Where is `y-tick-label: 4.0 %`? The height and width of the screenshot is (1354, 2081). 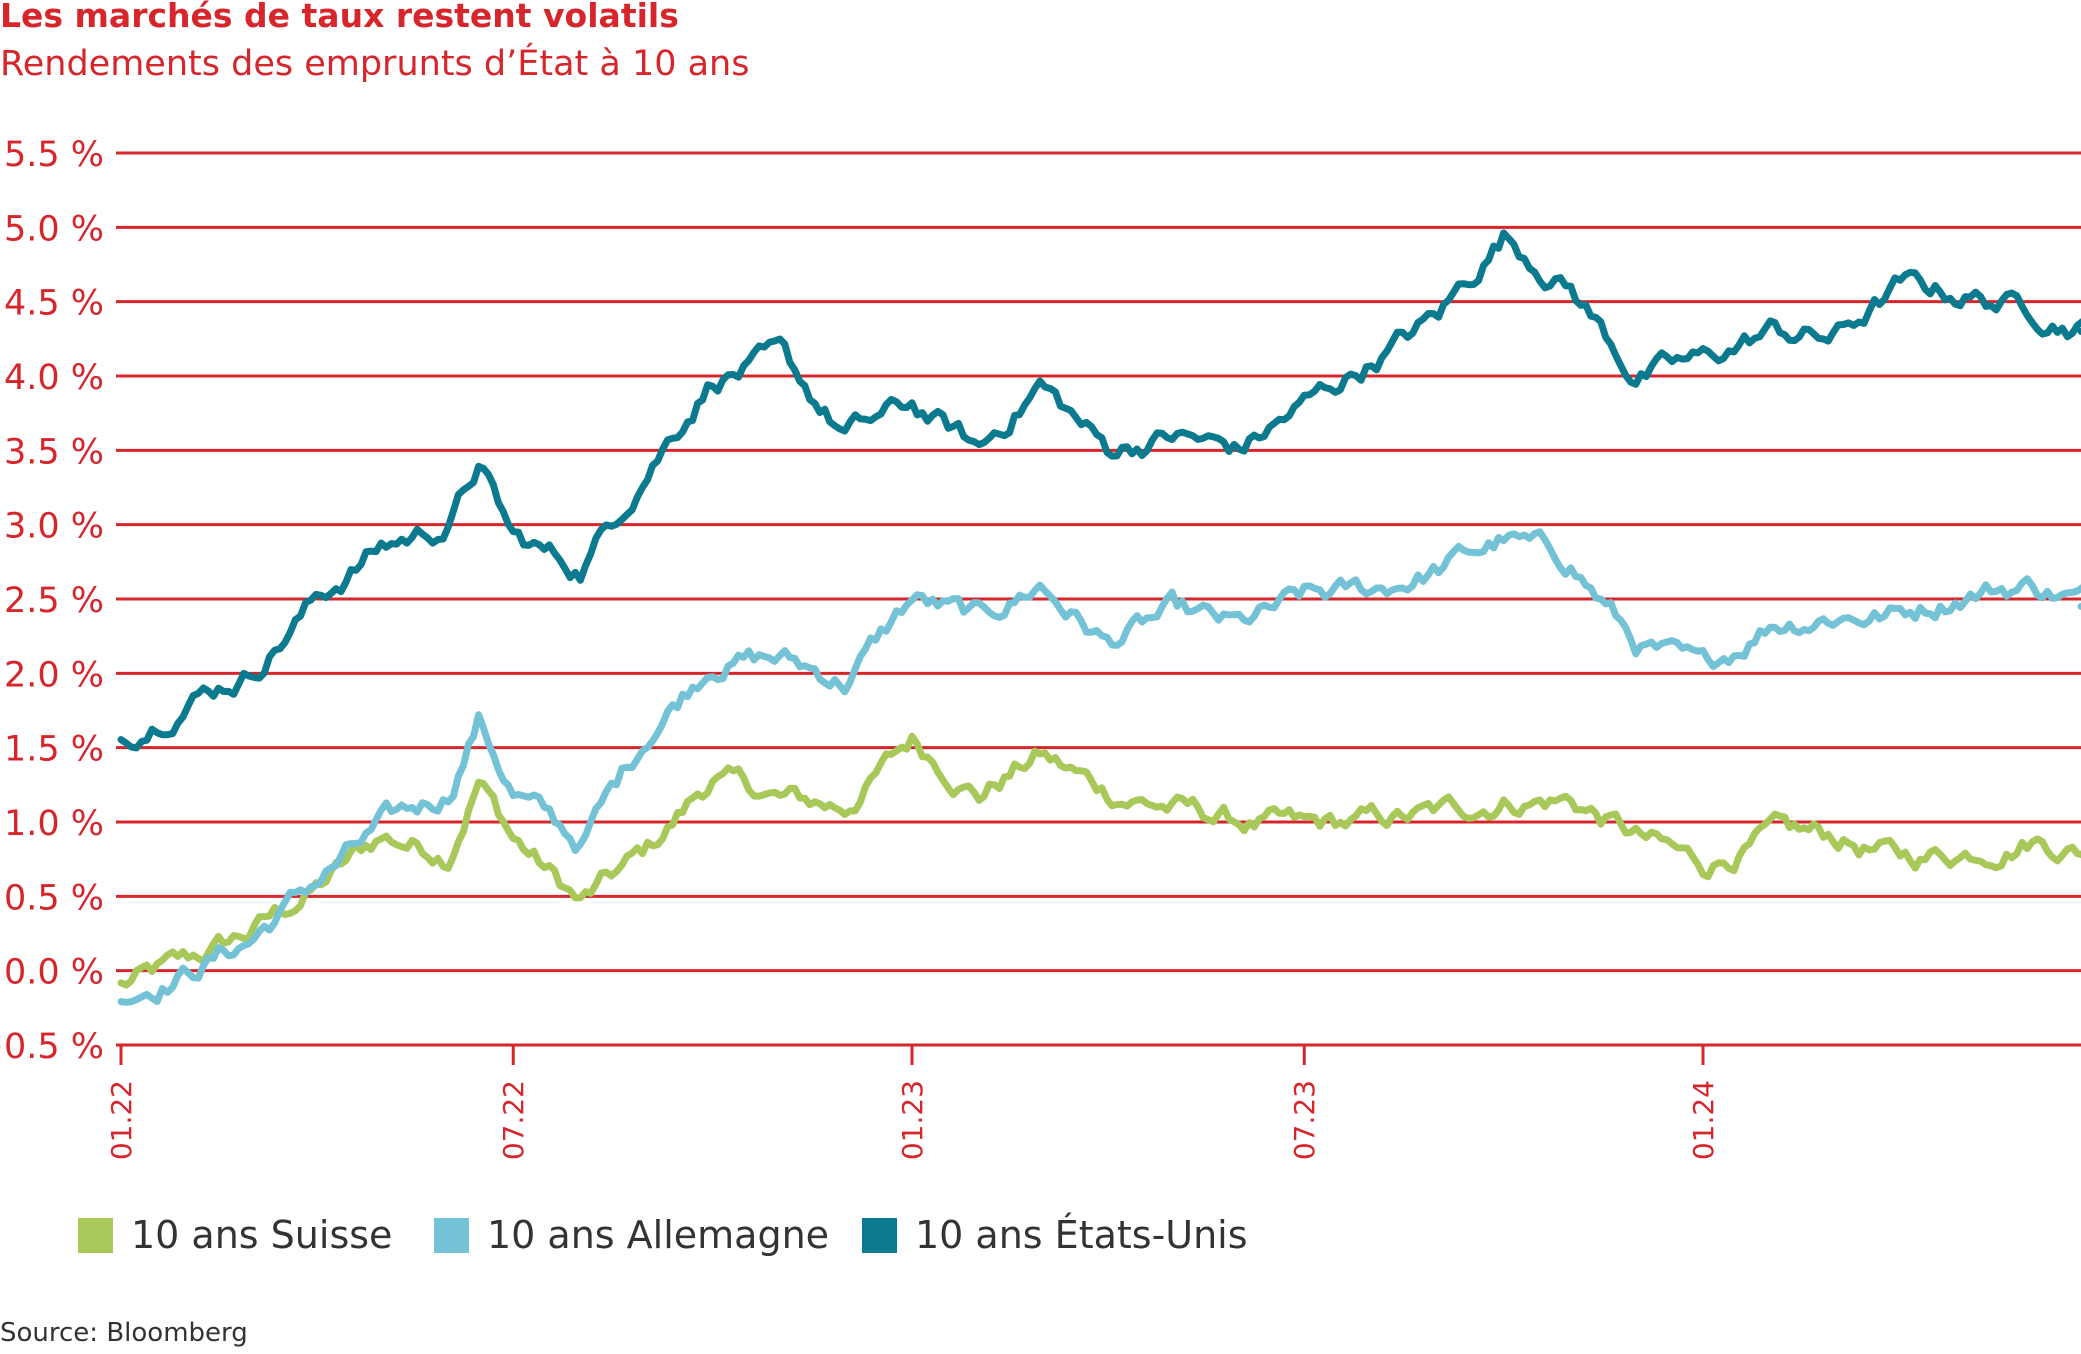
y-tick-label: 4.0 % is located at coordinates (54, 378).